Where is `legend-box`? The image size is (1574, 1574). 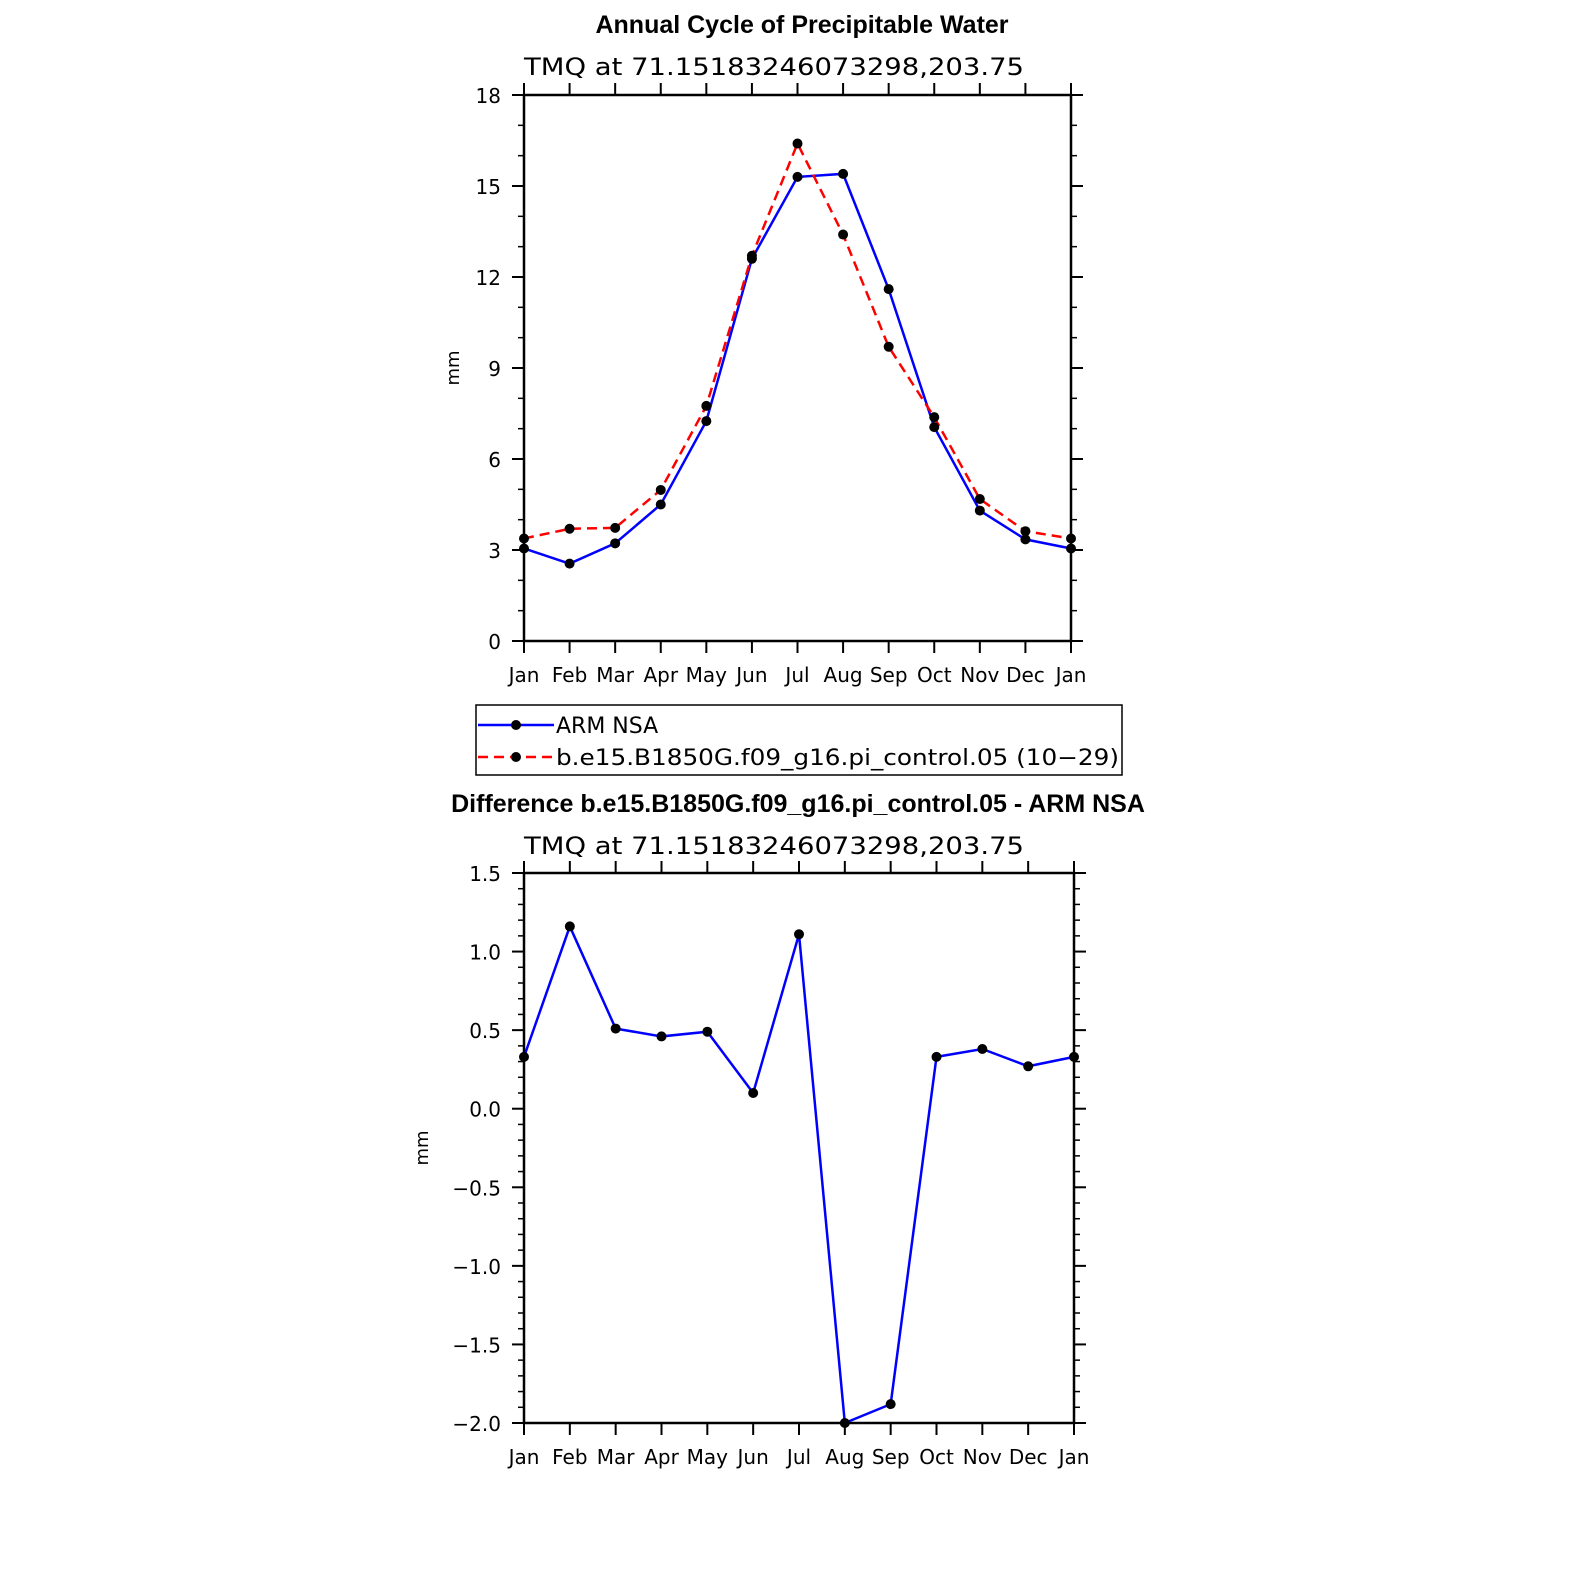 legend-box is located at coordinates (799, 740).